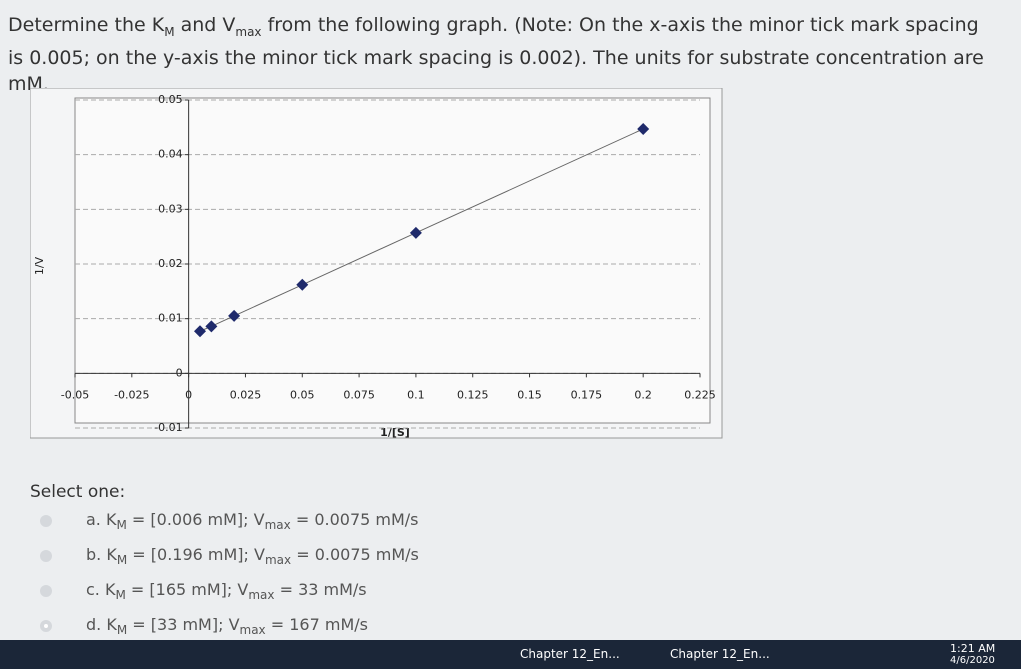 The height and width of the screenshot is (669, 1021). I want to click on clock-time: 1:21 AM, so click(973, 648).